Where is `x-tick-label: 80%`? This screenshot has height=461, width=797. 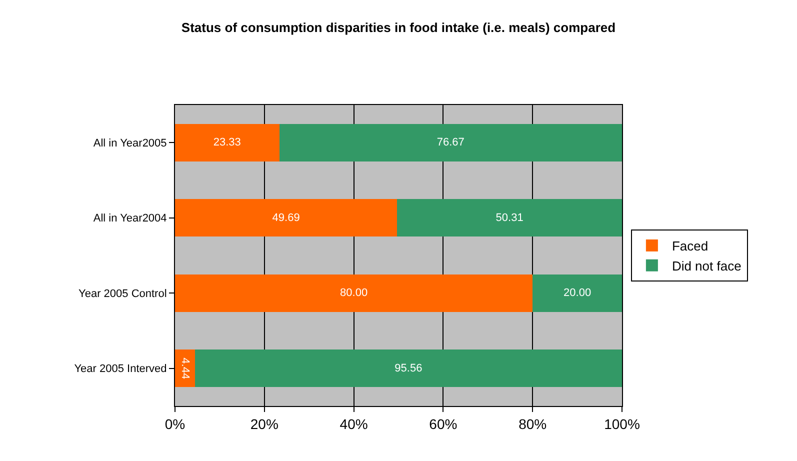 x-tick-label: 80% is located at coordinates (532, 424).